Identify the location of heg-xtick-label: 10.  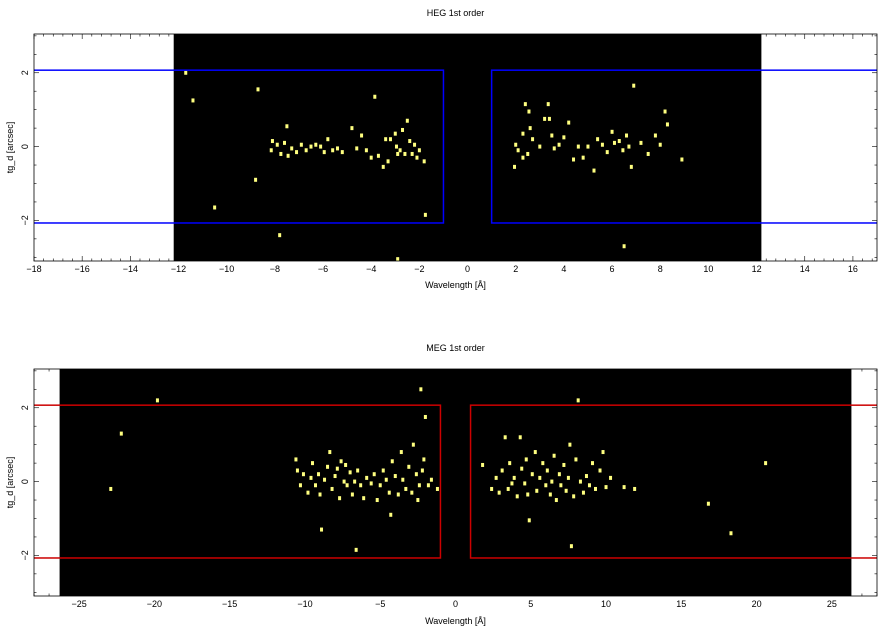
(708, 269).